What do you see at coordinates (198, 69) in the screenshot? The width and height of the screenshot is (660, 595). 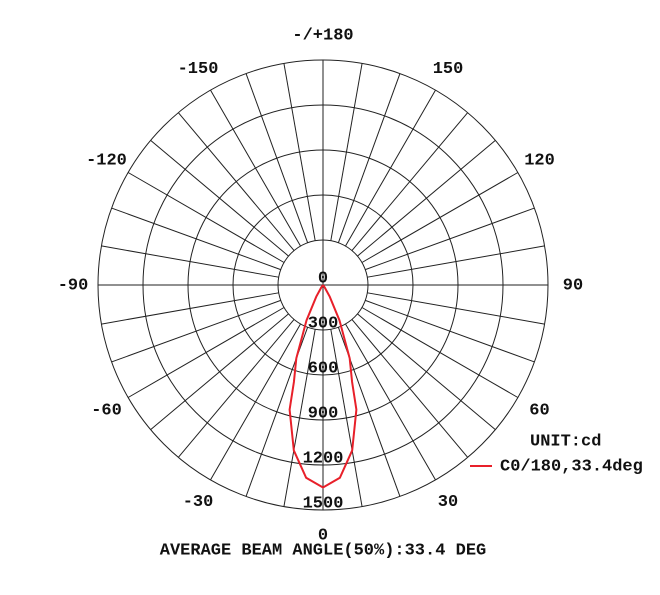 I see `angle-tick-label: -150` at bounding box center [198, 69].